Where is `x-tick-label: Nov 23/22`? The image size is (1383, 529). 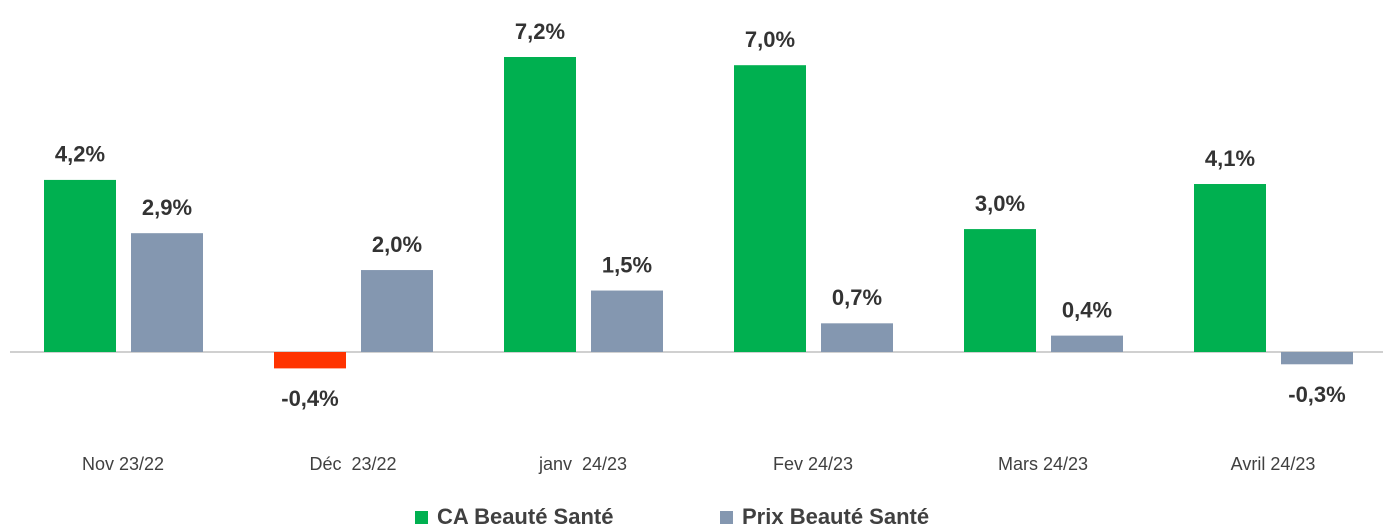 x-tick-label: Nov 23/22 is located at coordinates (123, 464).